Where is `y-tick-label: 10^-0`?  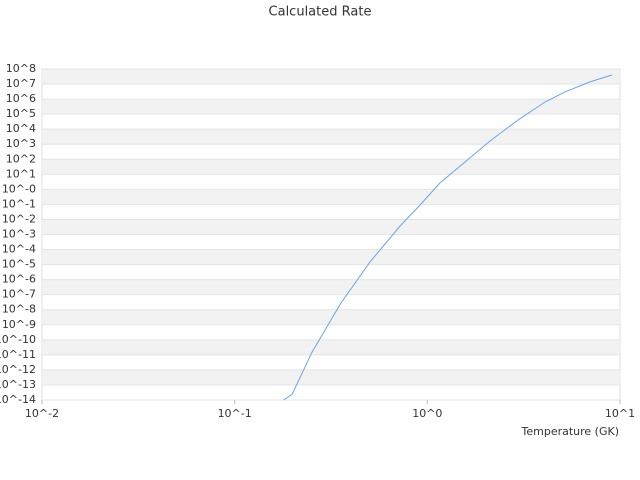
y-tick-label: 10^-0 is located at coordinates (19, 188).